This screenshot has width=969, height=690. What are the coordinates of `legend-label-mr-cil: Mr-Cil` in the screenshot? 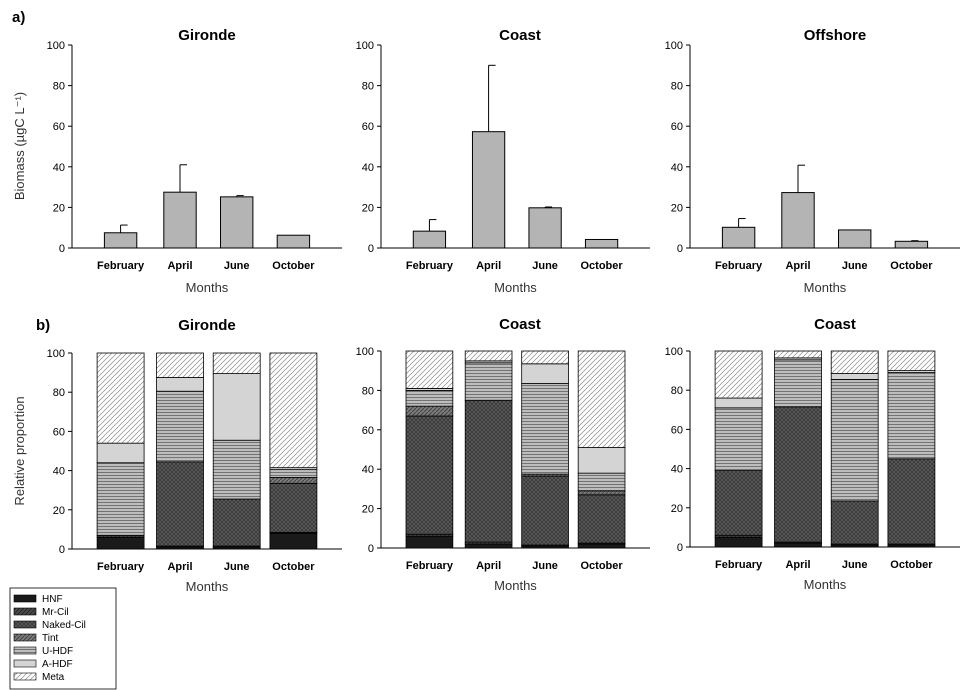 It's located at (55, 612).